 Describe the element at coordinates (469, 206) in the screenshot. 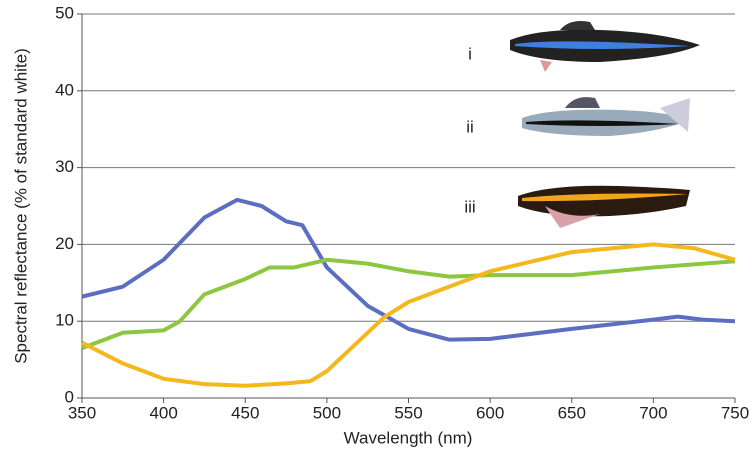

I see `series-label: iii` at that location.